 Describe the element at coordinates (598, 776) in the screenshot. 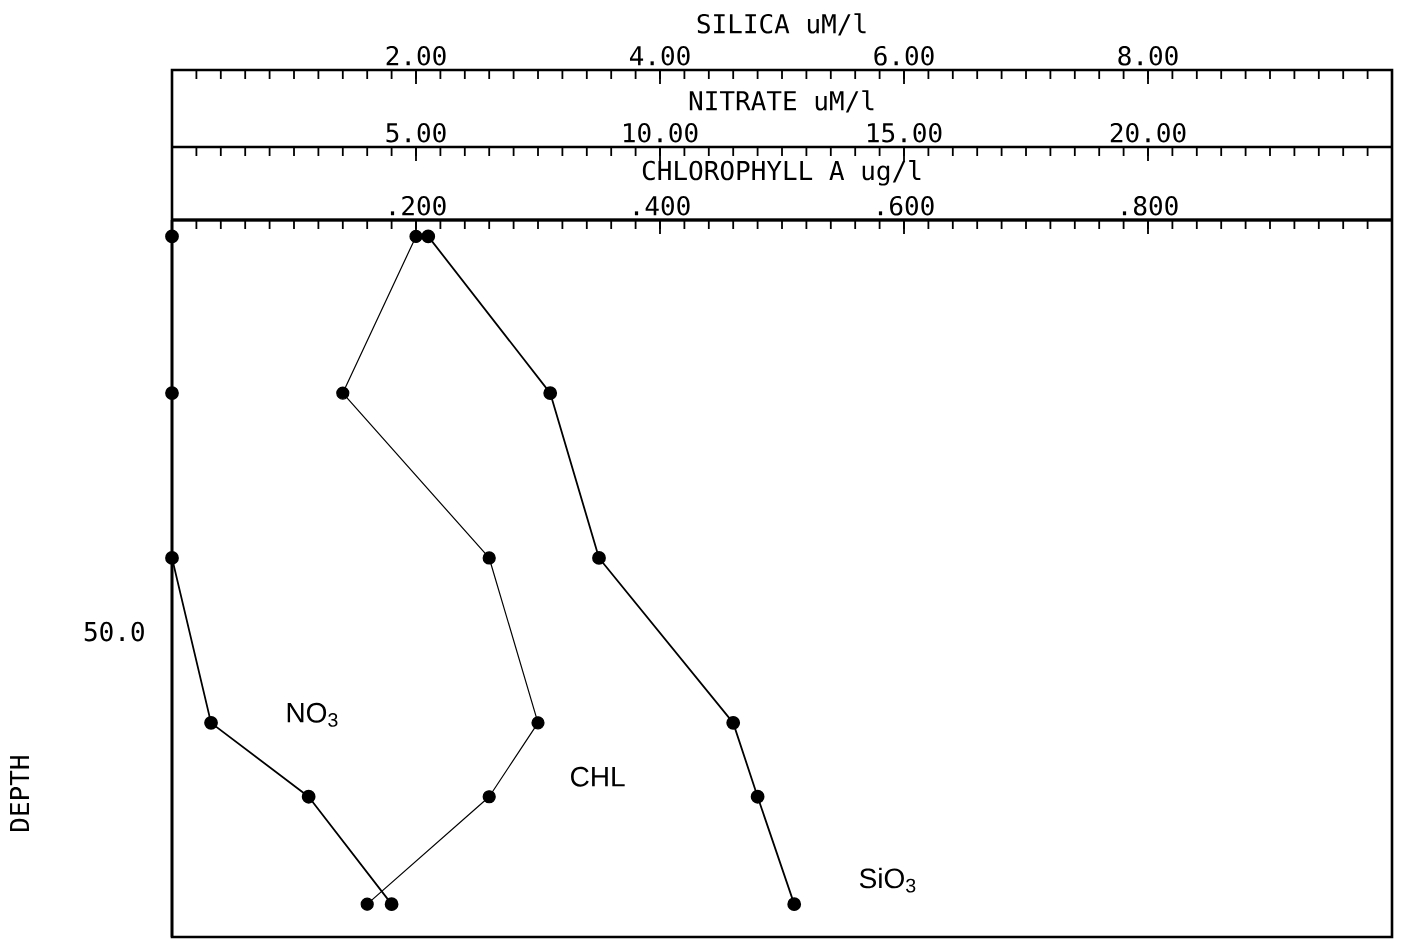

I see `series-label: CHL` at that location.